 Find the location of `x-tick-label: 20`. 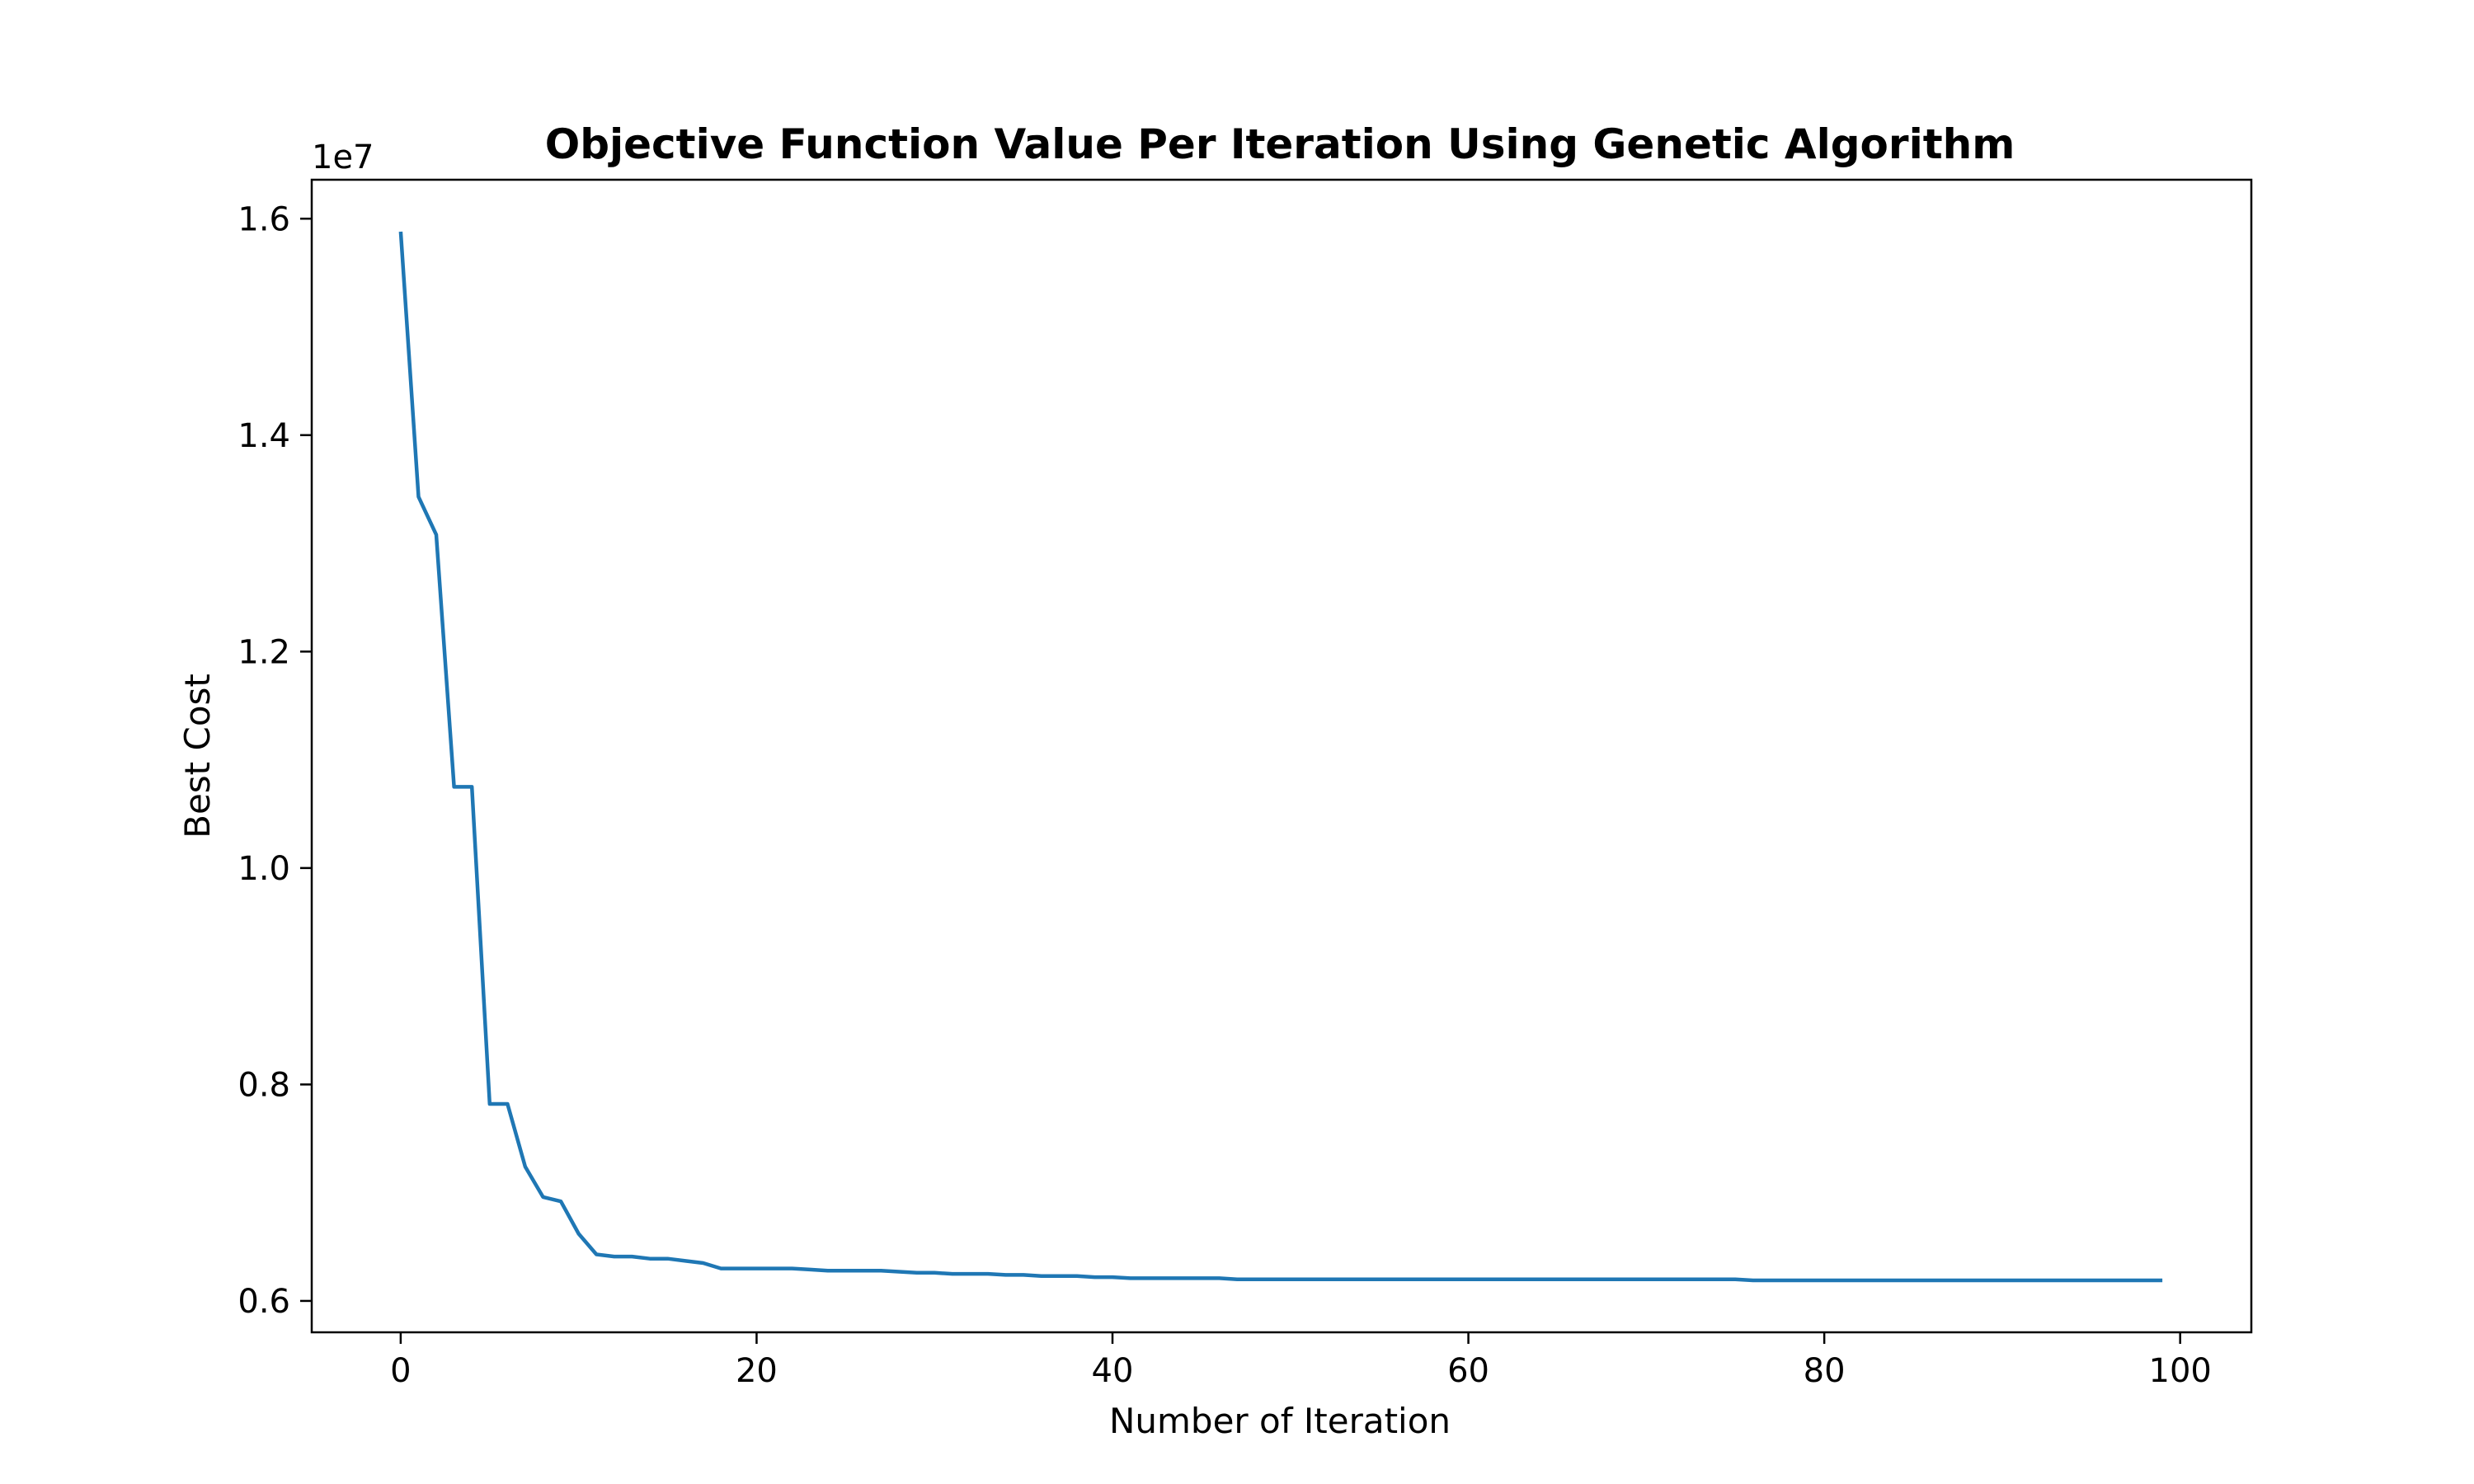

x-tick-label: 20 is located at coordinates (757, 1371).